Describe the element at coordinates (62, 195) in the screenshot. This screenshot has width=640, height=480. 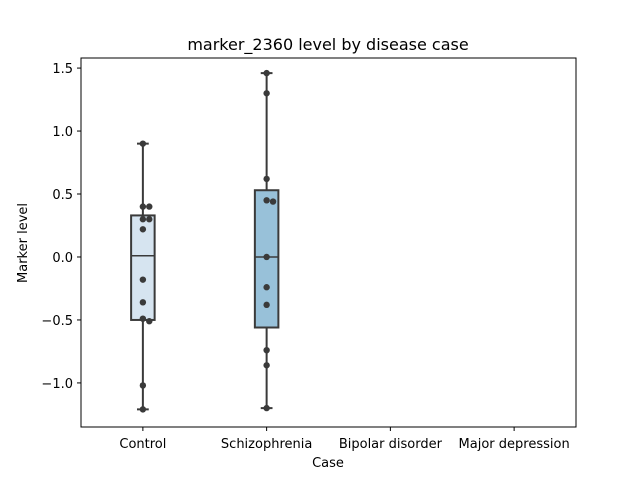
I see `y-tick-label: 0.5` at that location.